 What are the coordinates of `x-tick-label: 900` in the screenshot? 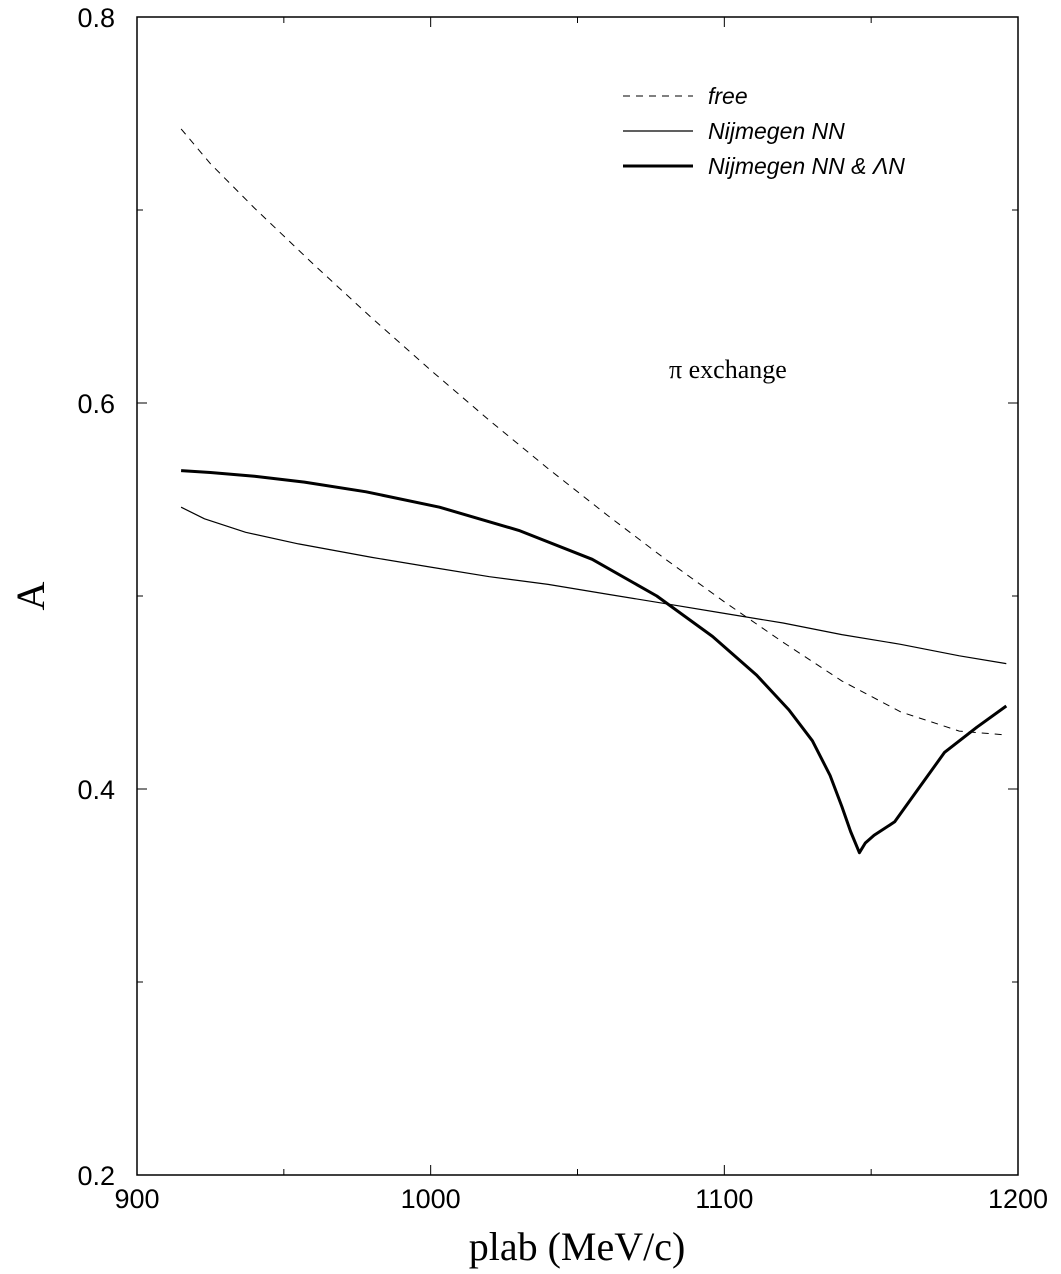 It's located at (136, 1199).